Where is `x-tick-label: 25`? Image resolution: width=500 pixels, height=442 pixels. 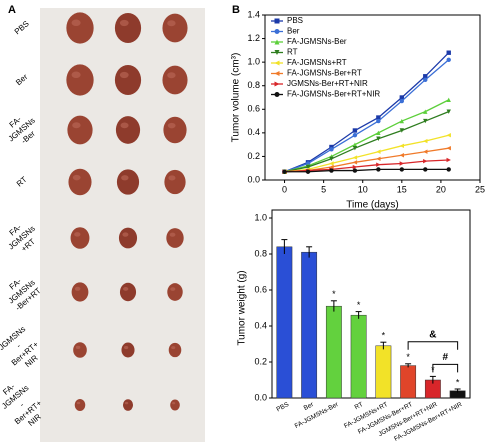 x-tick-label: 25 is located at coordinates (480, 189).